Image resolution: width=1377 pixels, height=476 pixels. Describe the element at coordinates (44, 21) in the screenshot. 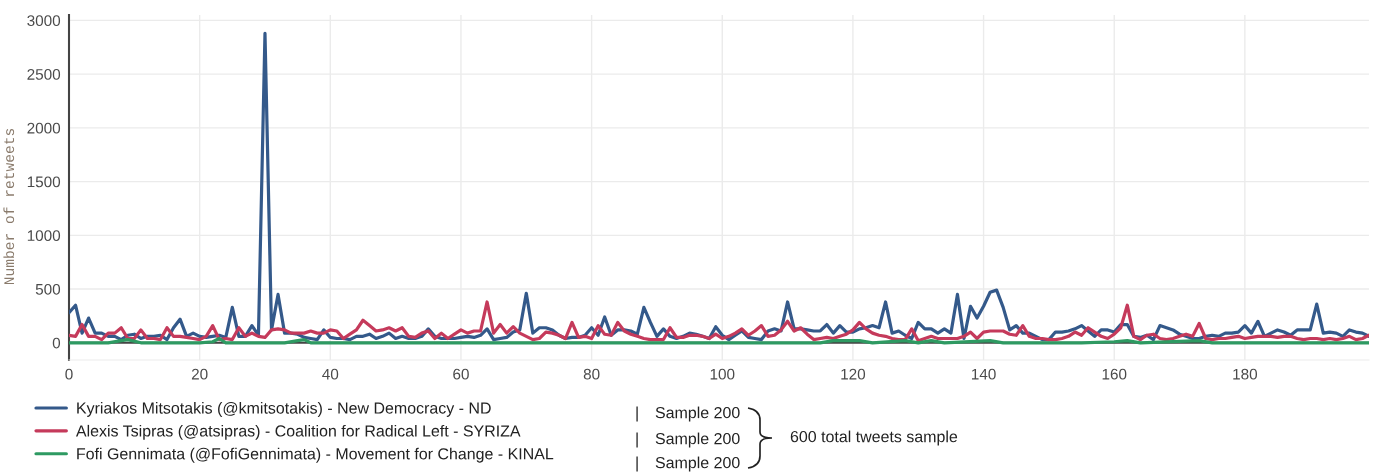

I see `y-tick-label: 3000` at that location.